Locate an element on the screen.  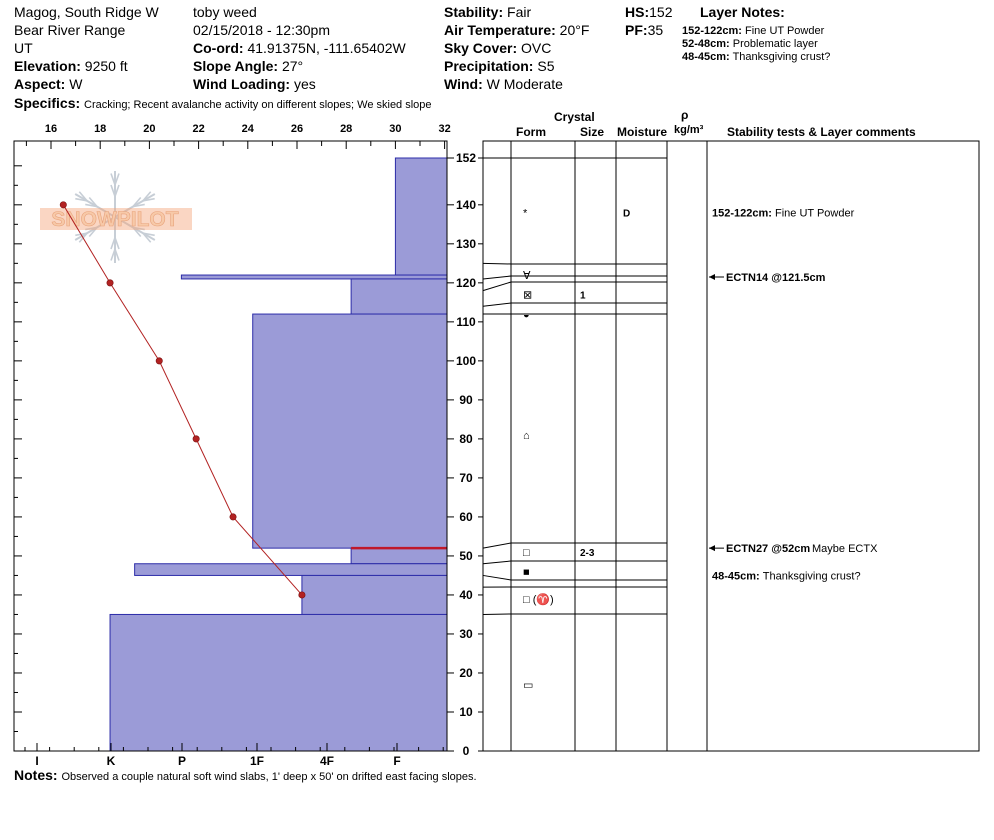
temperature-line is located at coordinates (182, 400).